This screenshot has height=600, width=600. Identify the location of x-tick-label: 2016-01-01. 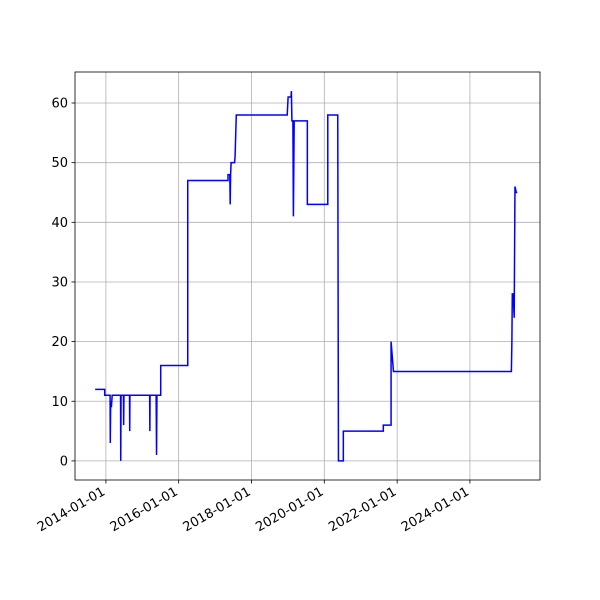
(144, 509).